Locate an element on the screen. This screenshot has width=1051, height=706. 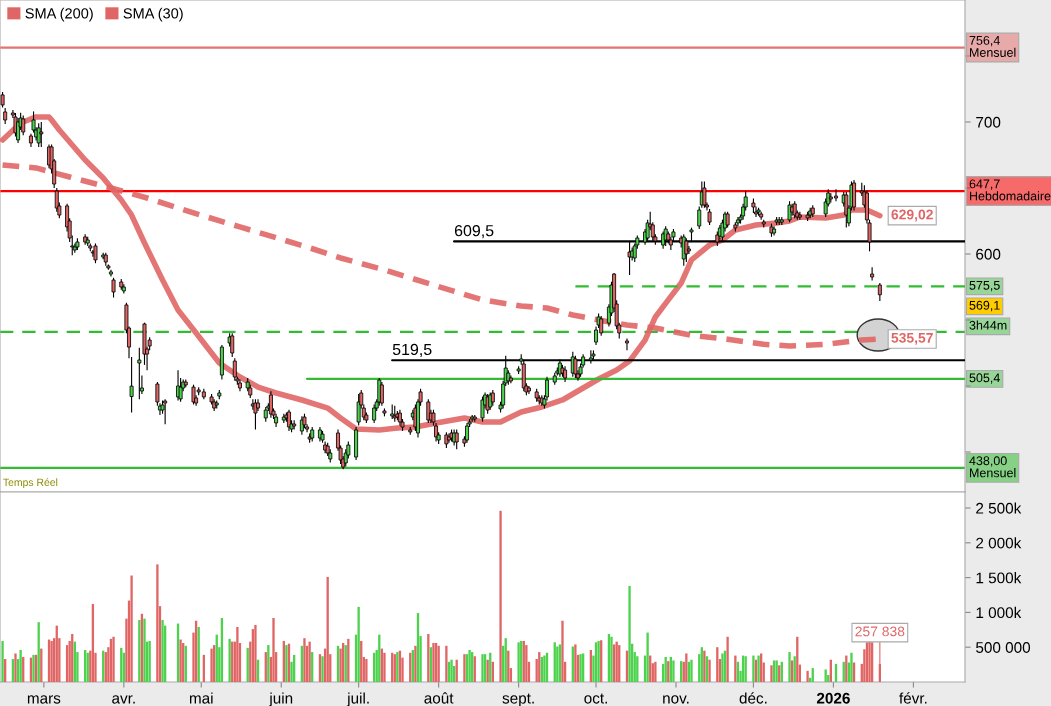
y-tick-label: 1 500k is located at coordinates (999, 578).